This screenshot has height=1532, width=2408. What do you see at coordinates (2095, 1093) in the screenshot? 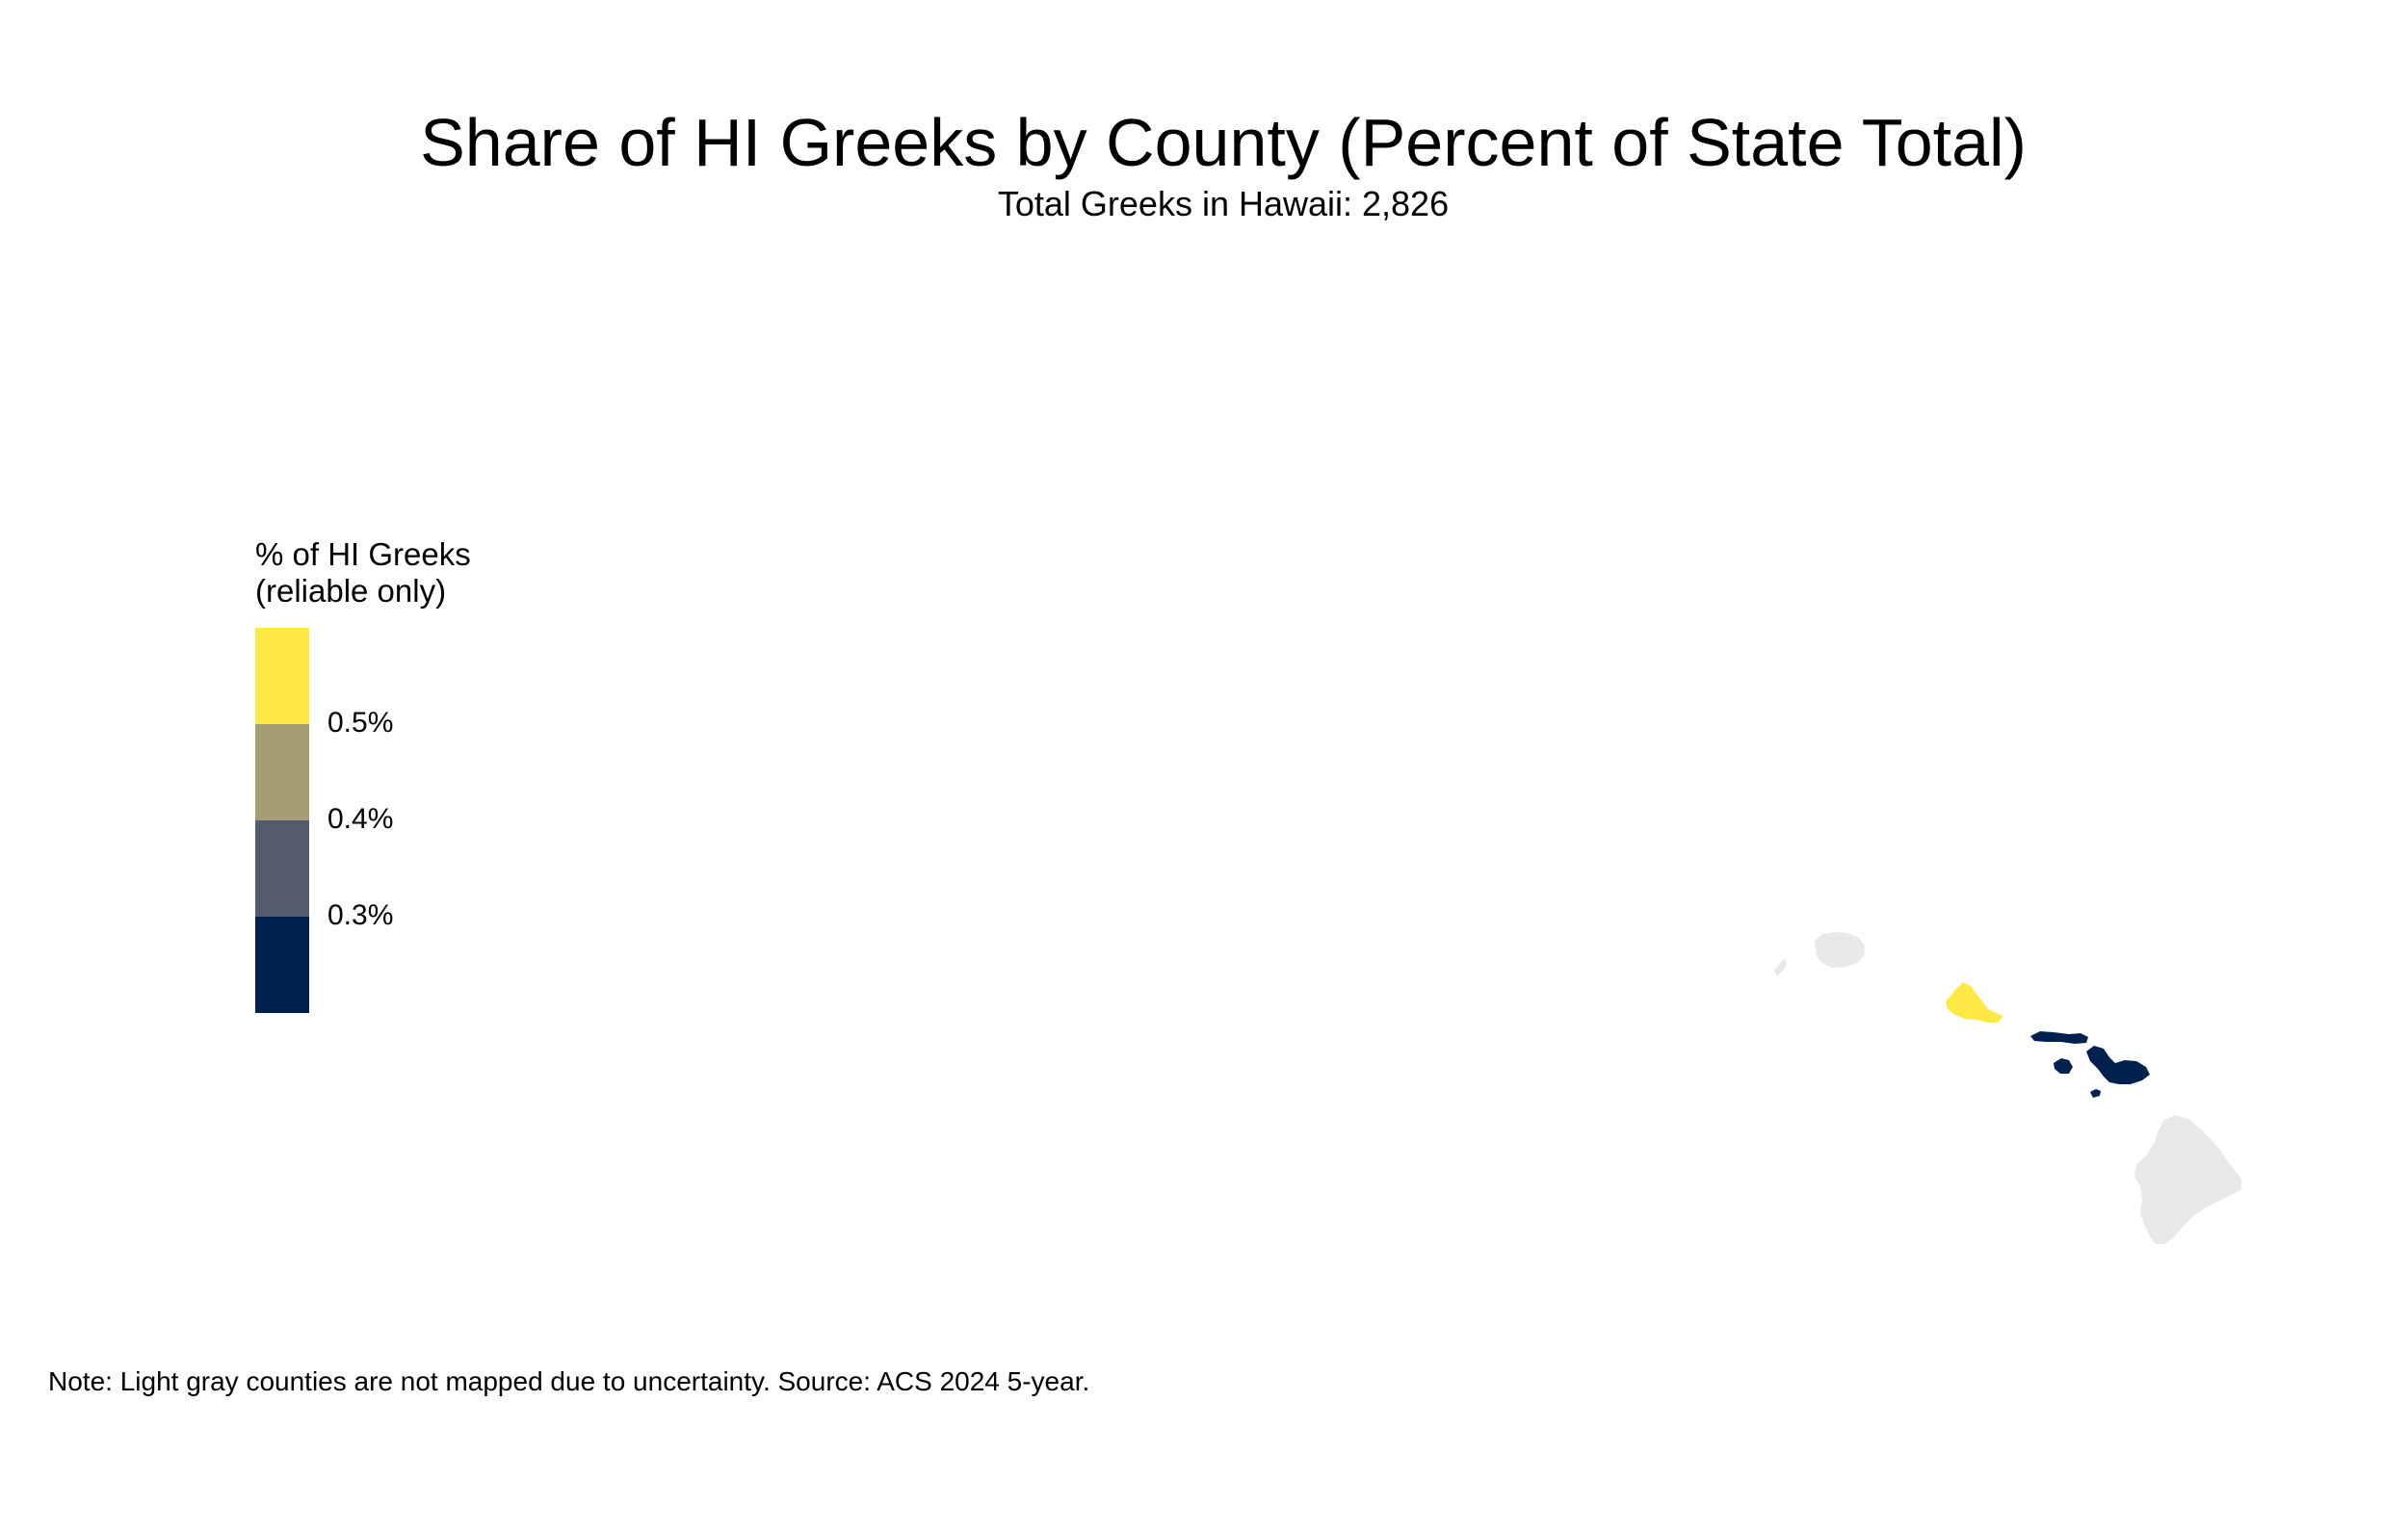
I see `county-maui-kahoolawe` at bounding box center [2095, 1093].